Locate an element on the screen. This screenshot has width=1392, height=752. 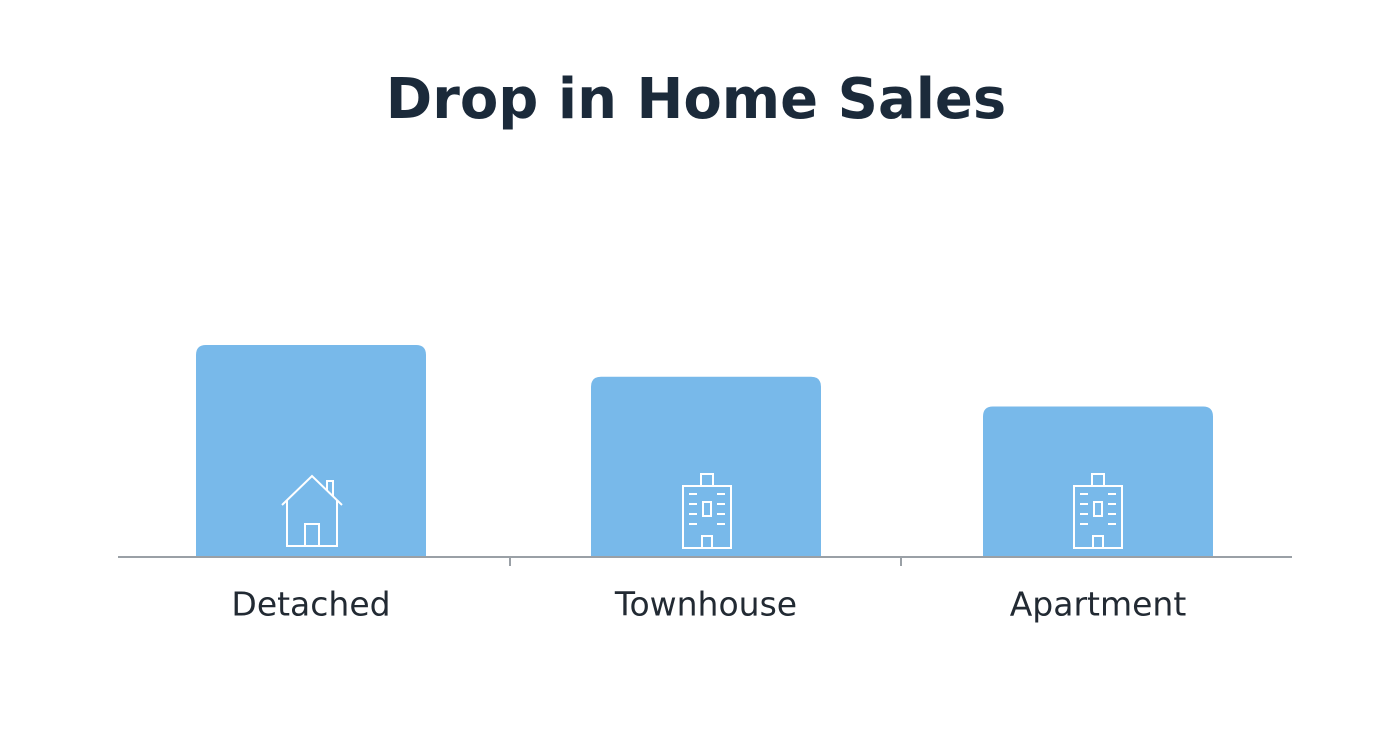
chart-title: Drop in Home Sales is located at coordinates (696, 99).